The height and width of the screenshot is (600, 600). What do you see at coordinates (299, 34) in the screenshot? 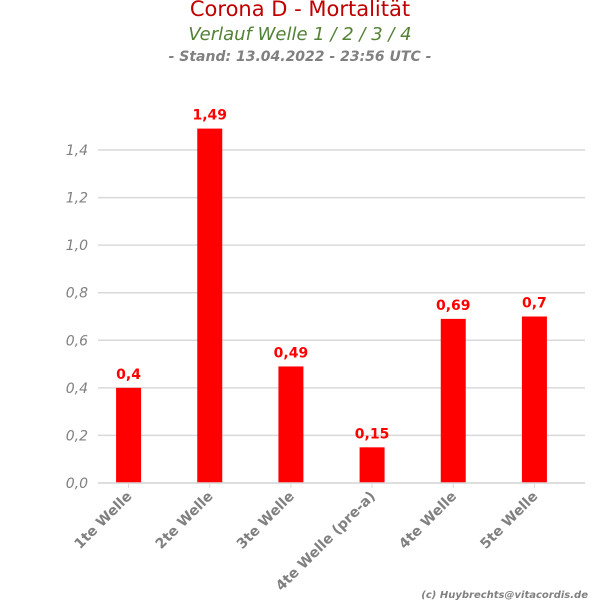
I see `chart-subtitle: Verlauf Welle 1 / 2 / 3 / 4` at bounding box center [299, 34].